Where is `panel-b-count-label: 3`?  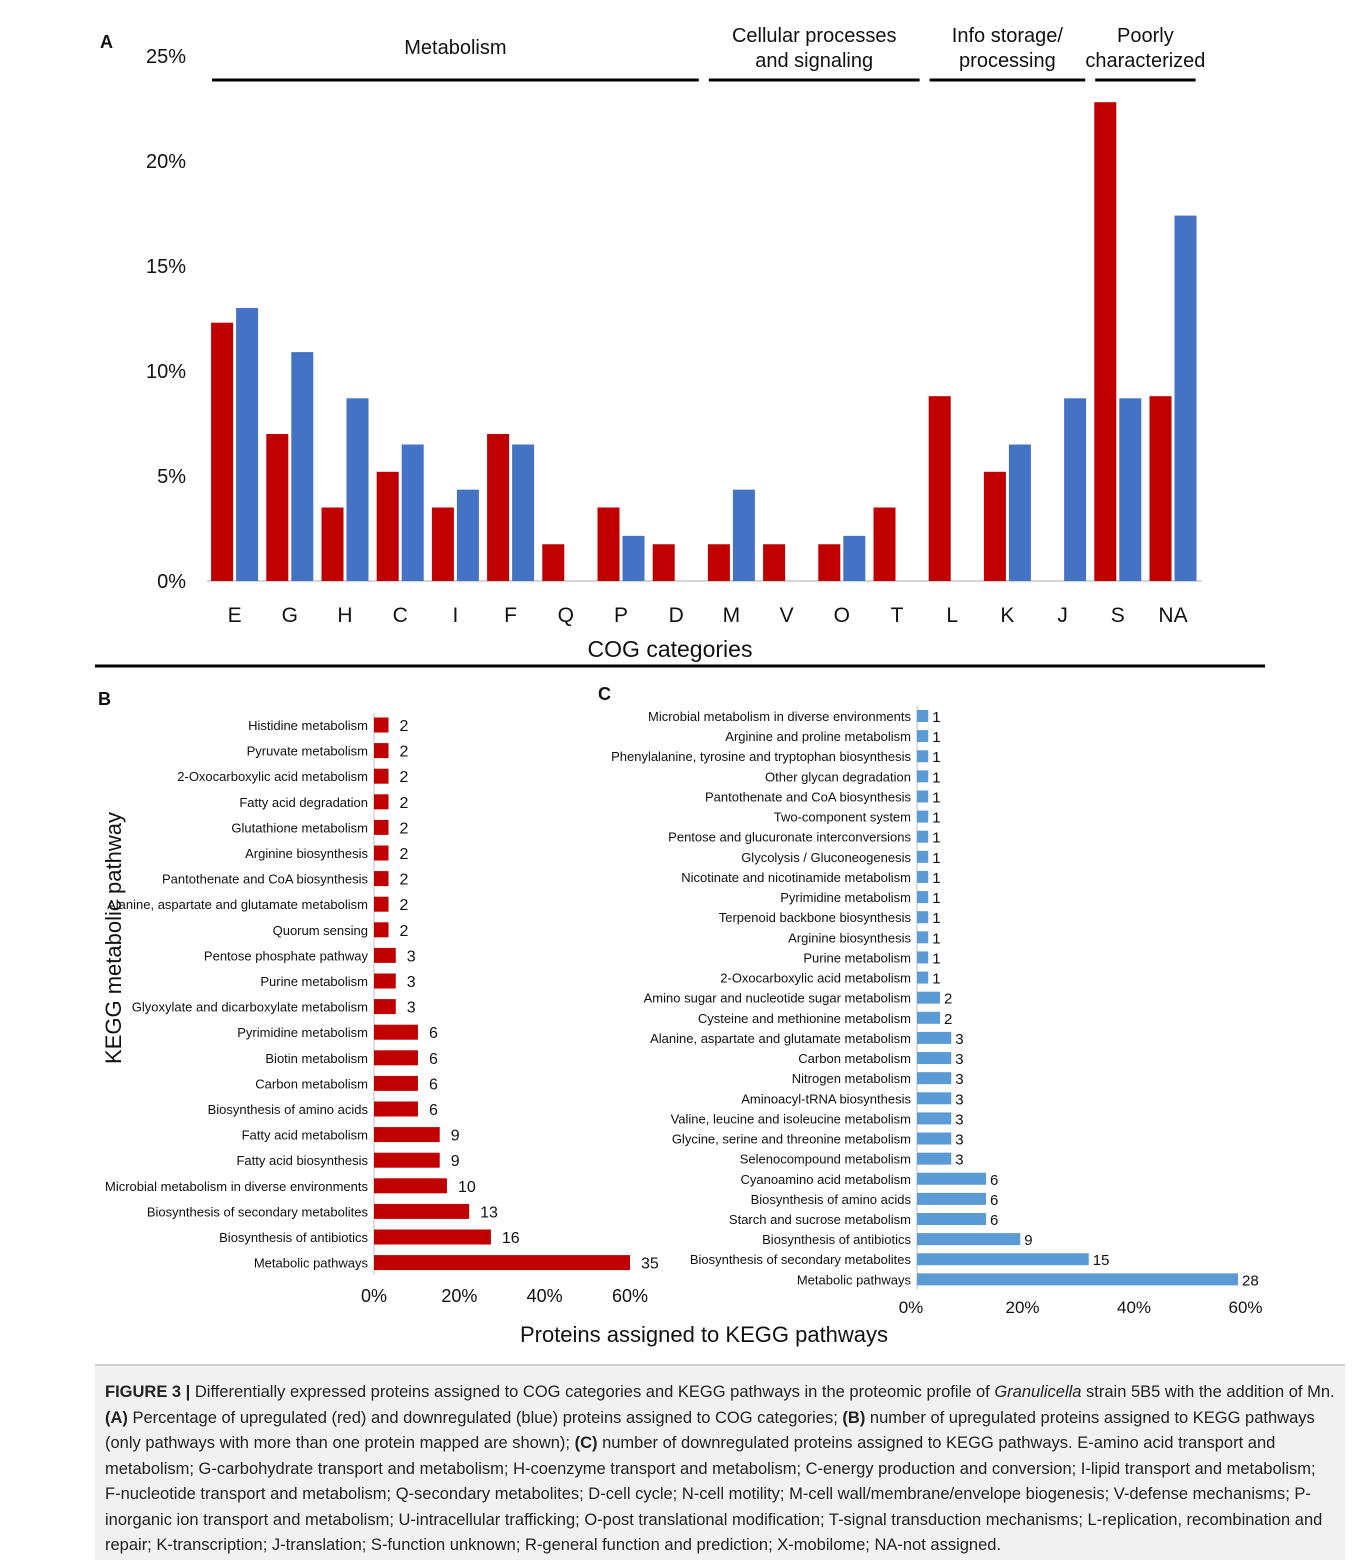 panel-b-count-label: 3 is located at coordinates (411, 956).